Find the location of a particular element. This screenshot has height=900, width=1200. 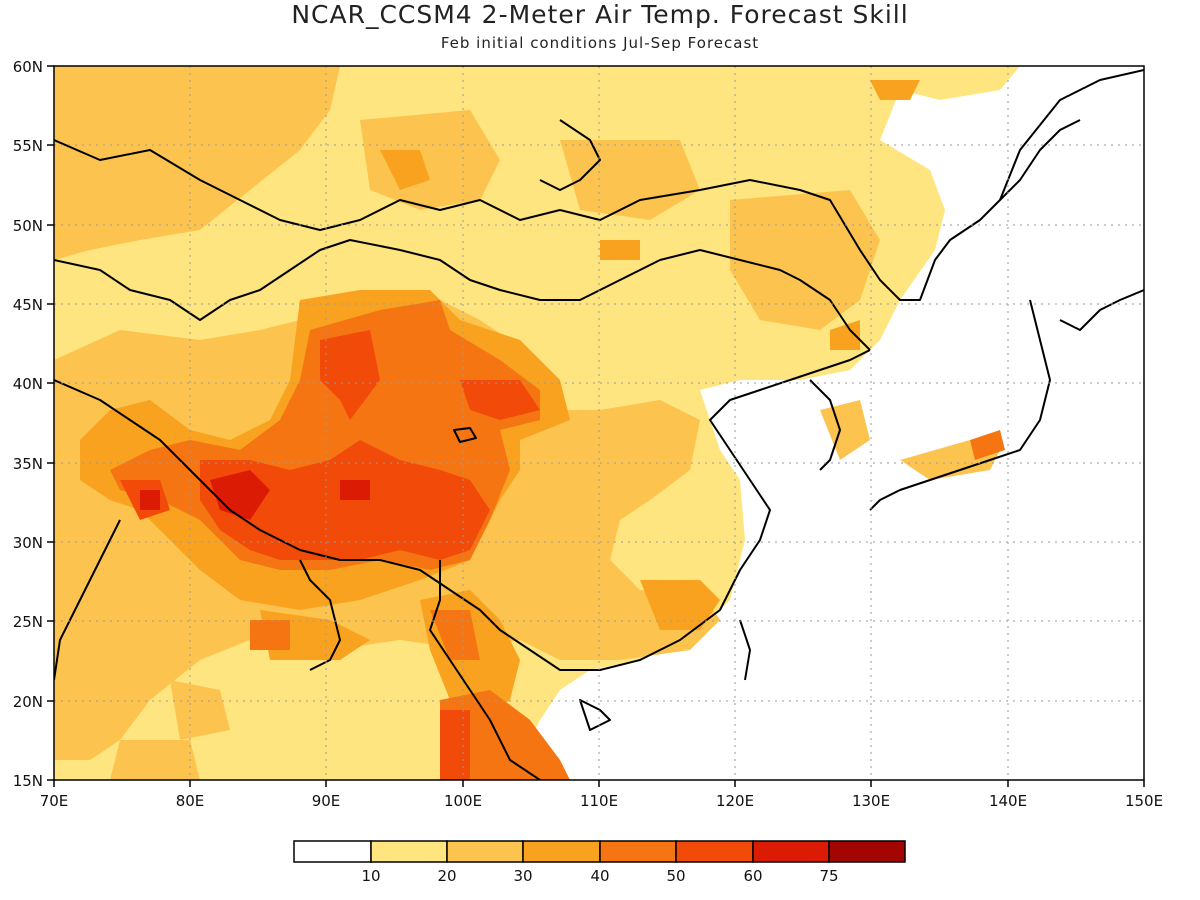

lon-label-120e: 120E is located at coordinates (735, 801).